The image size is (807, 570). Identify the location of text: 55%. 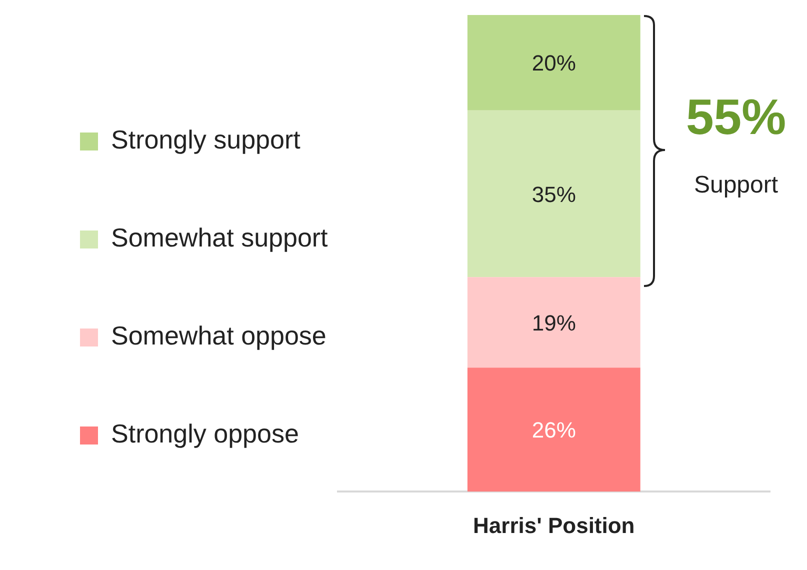
(736, 116).